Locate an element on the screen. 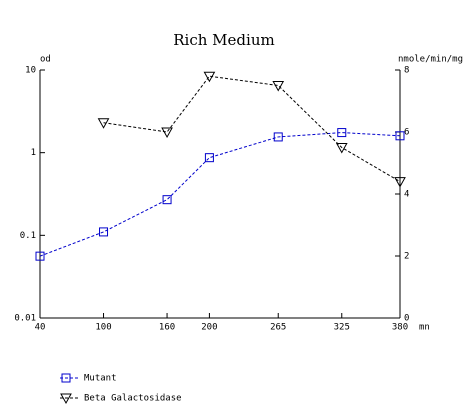 Image resolution: width=472 pixels, height=405 pixels. y-tick-label: 0.01 is located at coordinates (25, 319).